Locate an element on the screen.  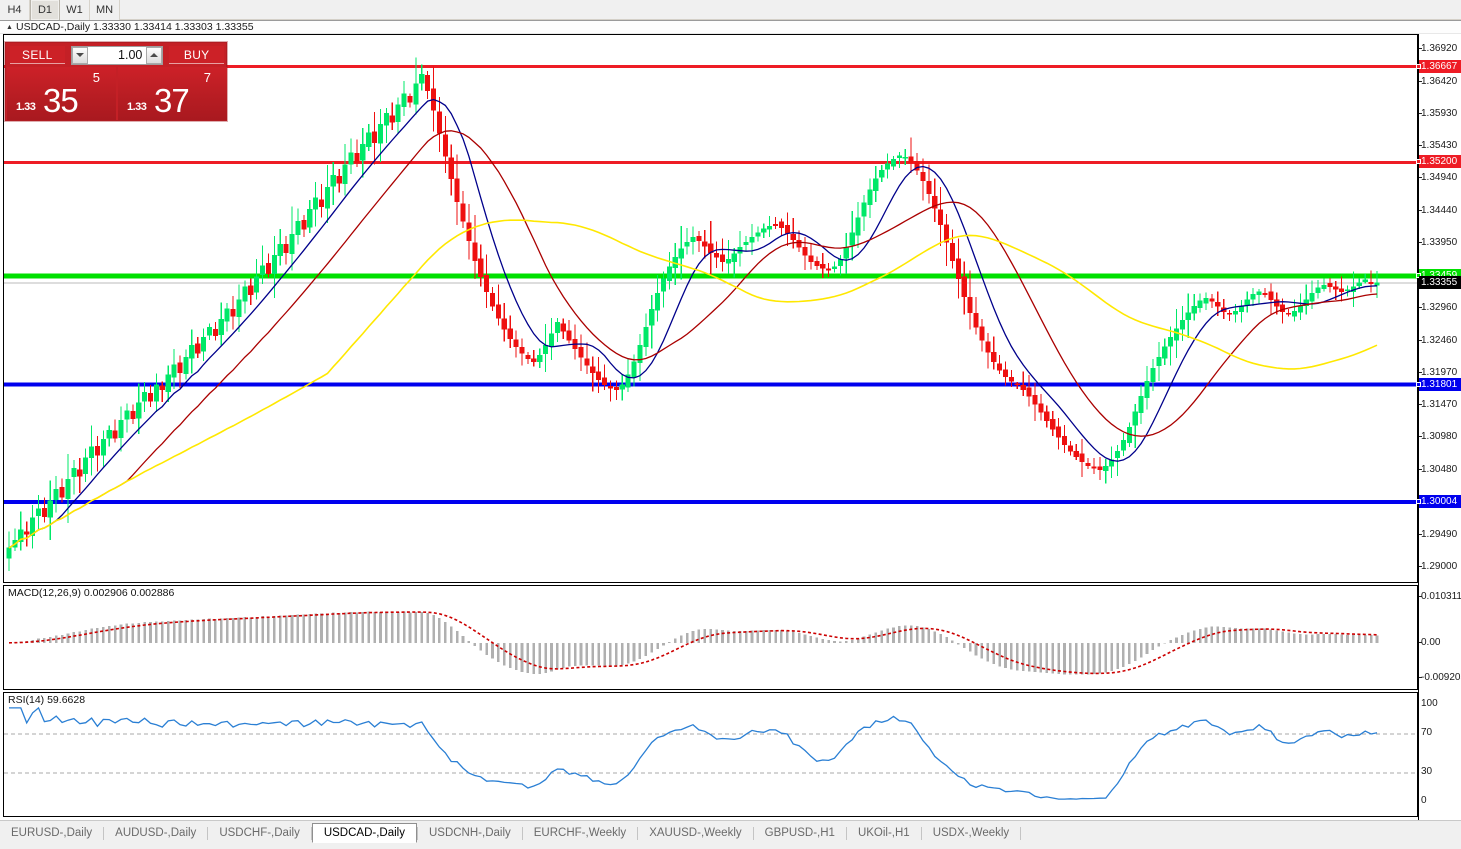
price-tick: 1.35430 is located at coordinates (1438, 146).